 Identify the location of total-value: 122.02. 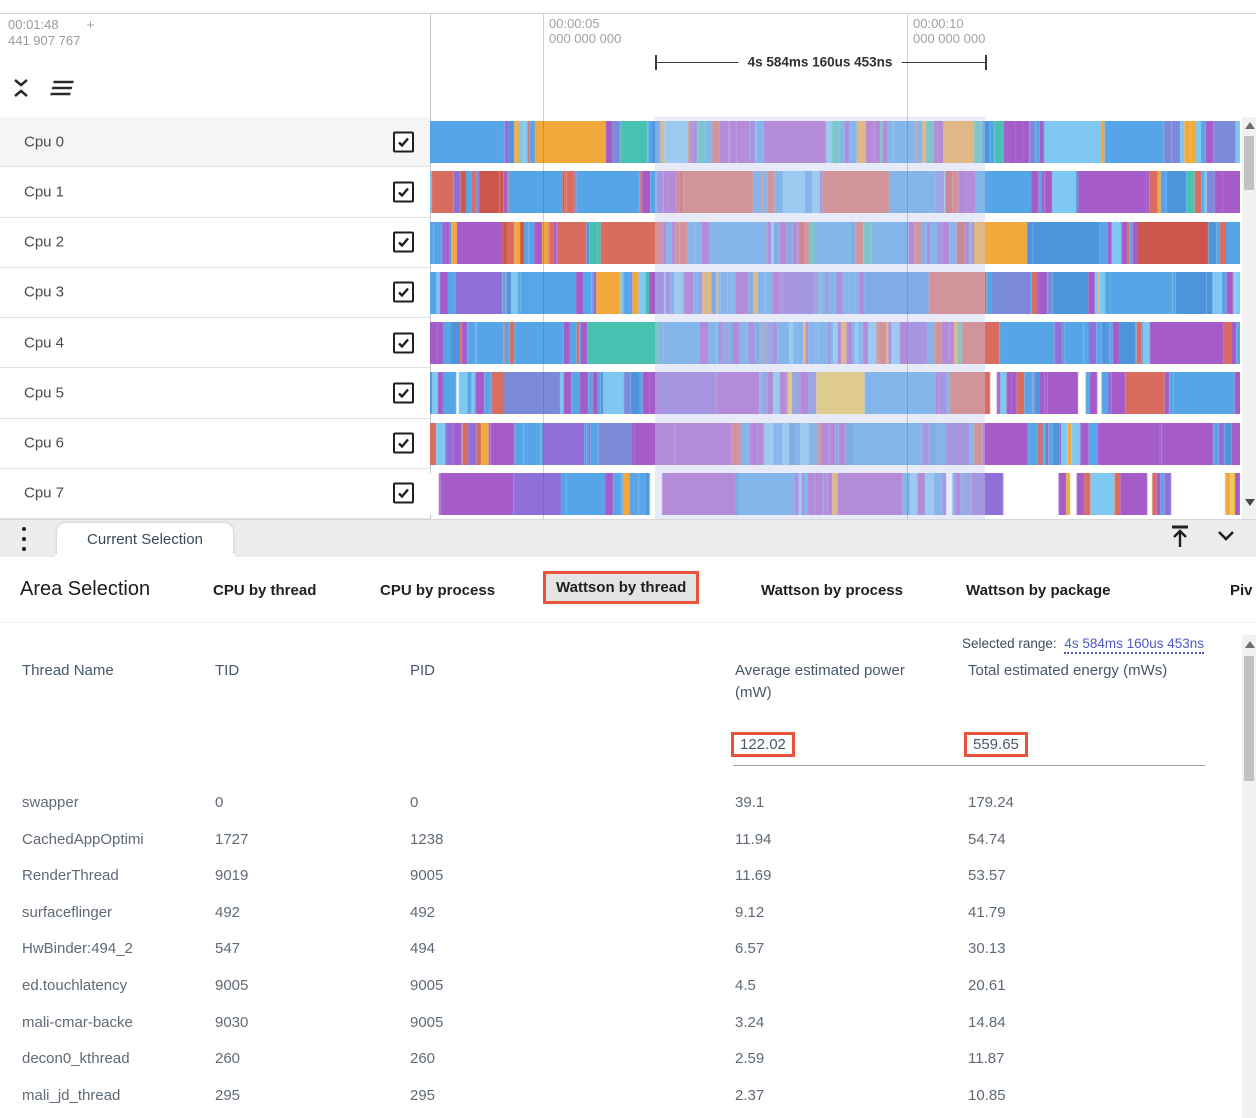
(763, 744).